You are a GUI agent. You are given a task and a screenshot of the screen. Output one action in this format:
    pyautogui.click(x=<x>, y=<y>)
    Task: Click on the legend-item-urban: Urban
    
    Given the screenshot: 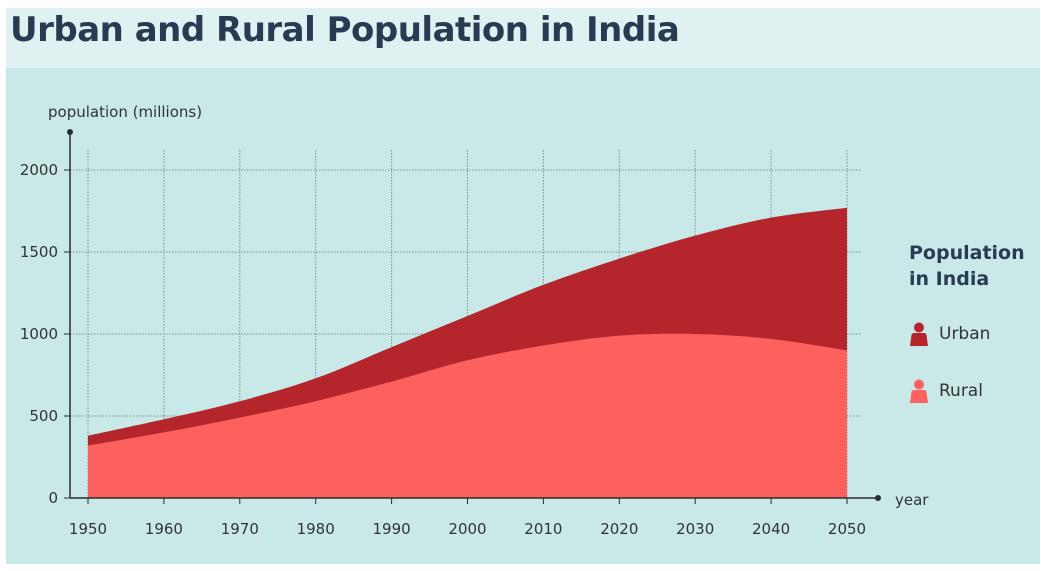 What is the action you would take?
    pyautogui.click(x=949, y=334)
    